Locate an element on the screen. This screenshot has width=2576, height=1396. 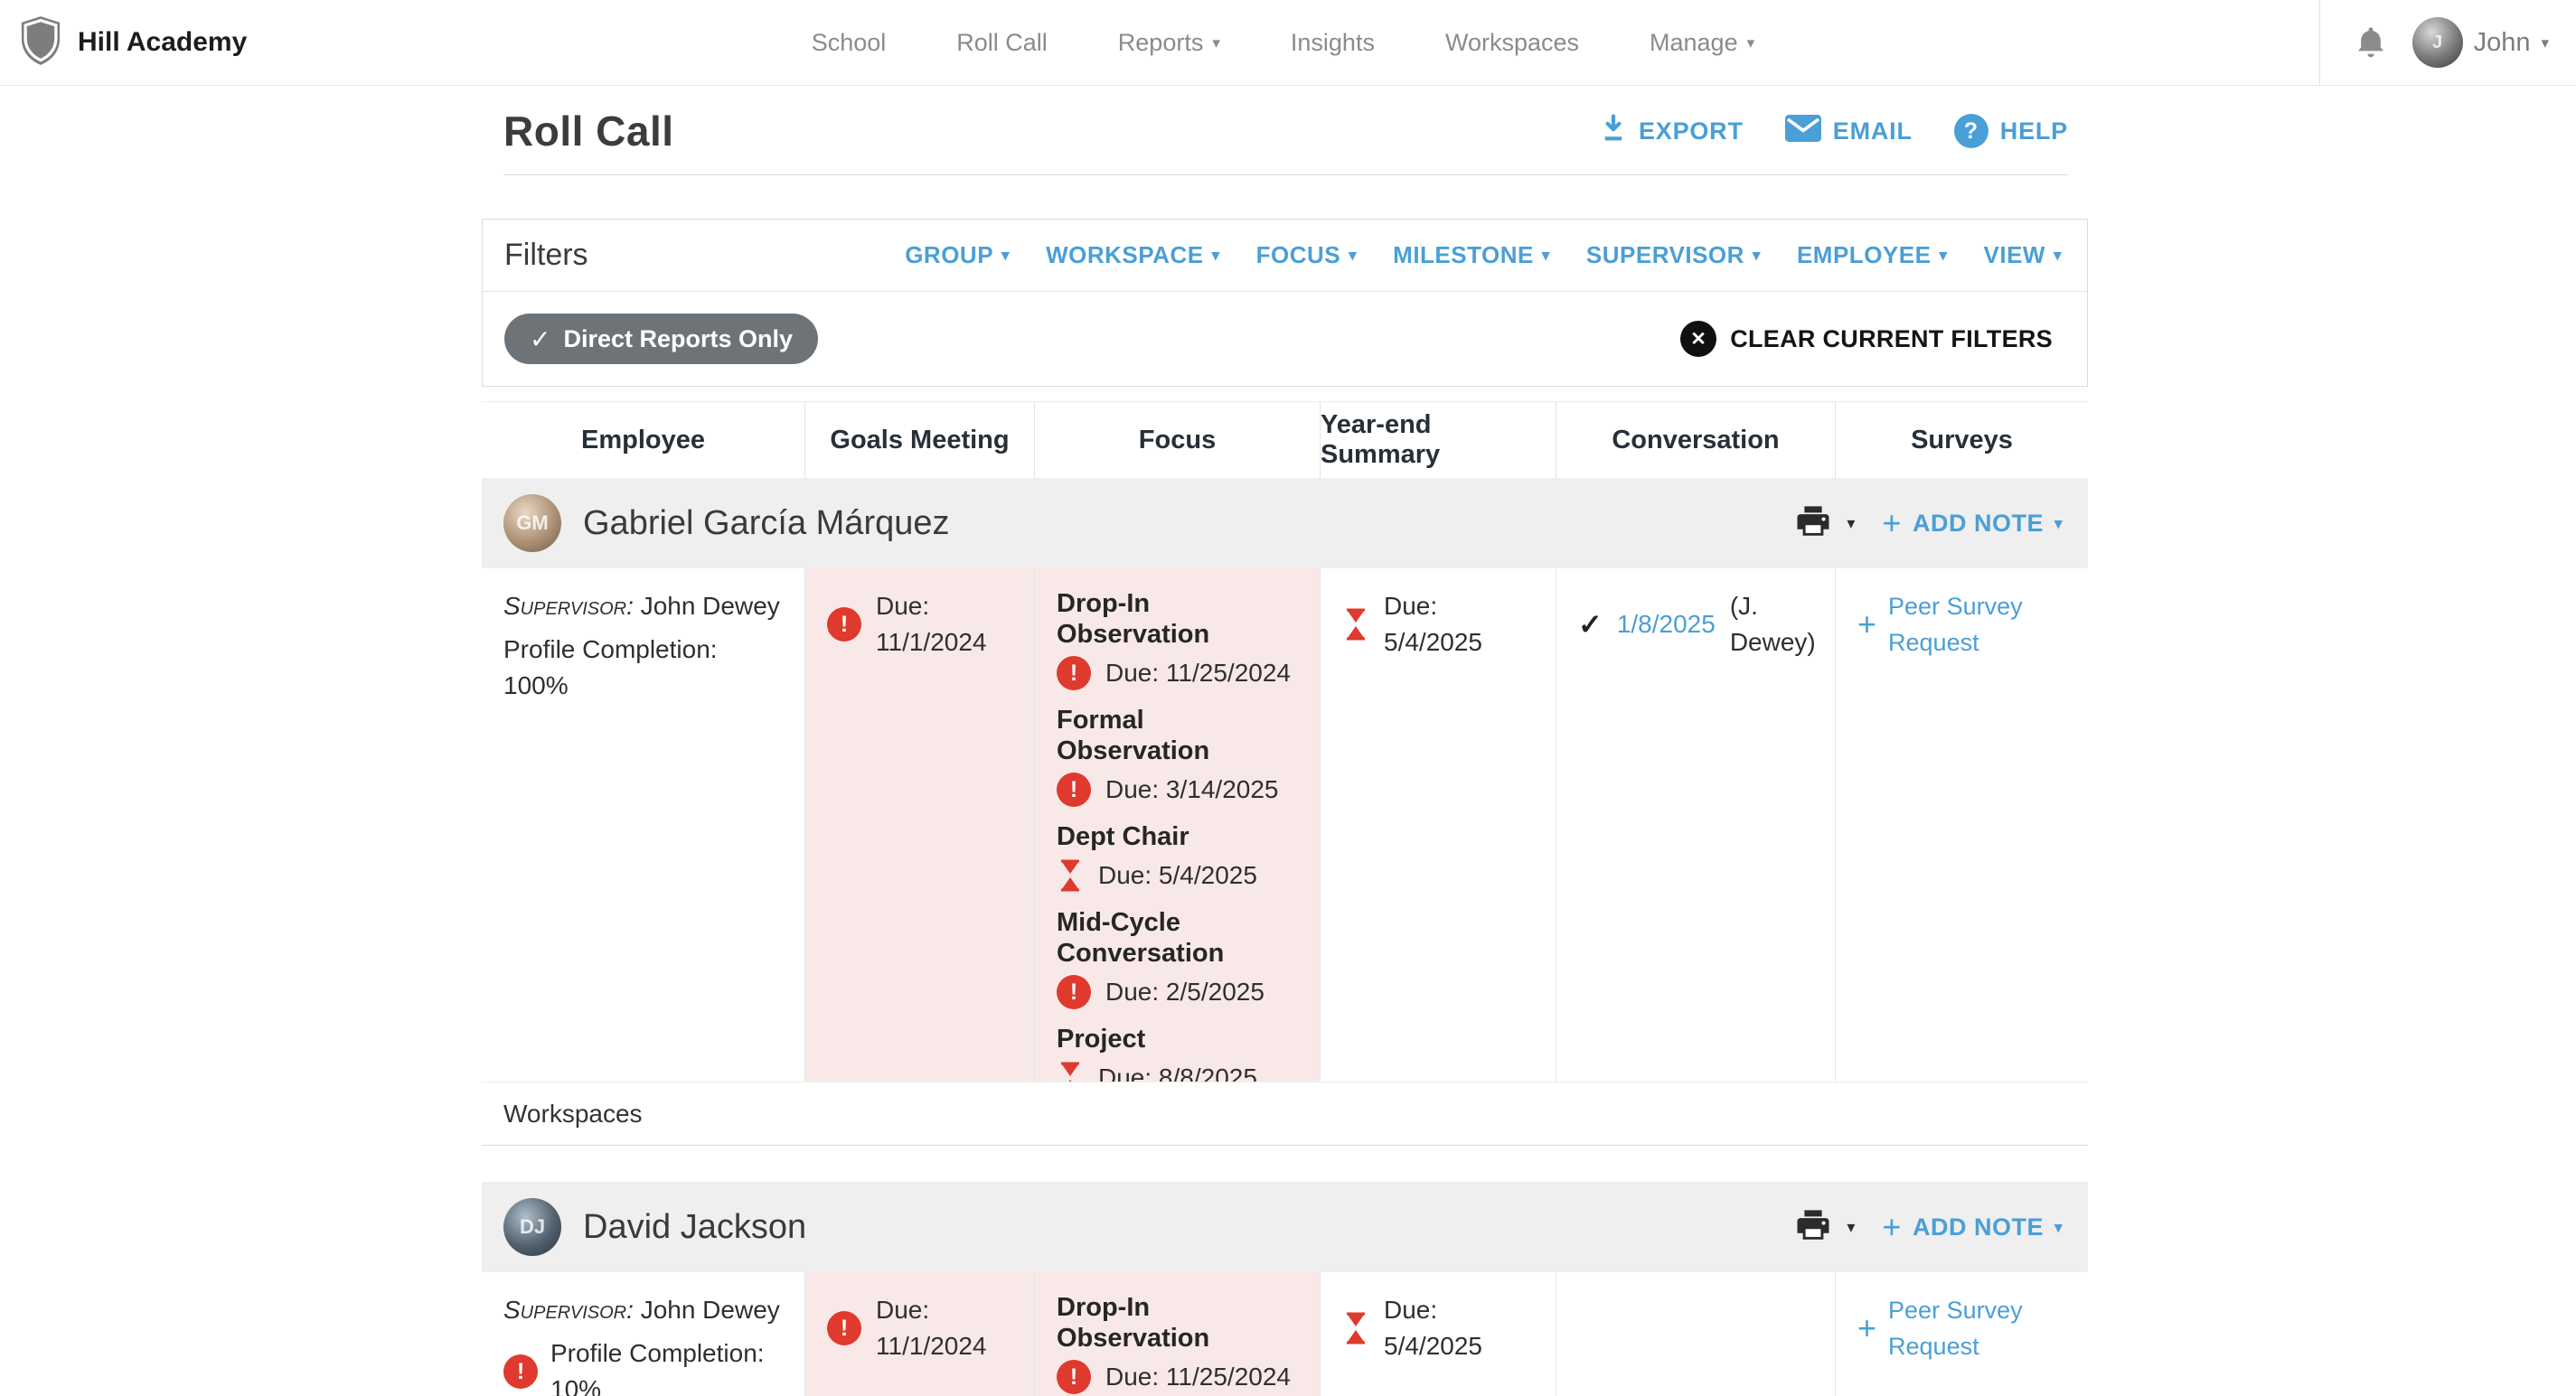
supervisor-name: John Dewey is located at coordinates (710, 1310).